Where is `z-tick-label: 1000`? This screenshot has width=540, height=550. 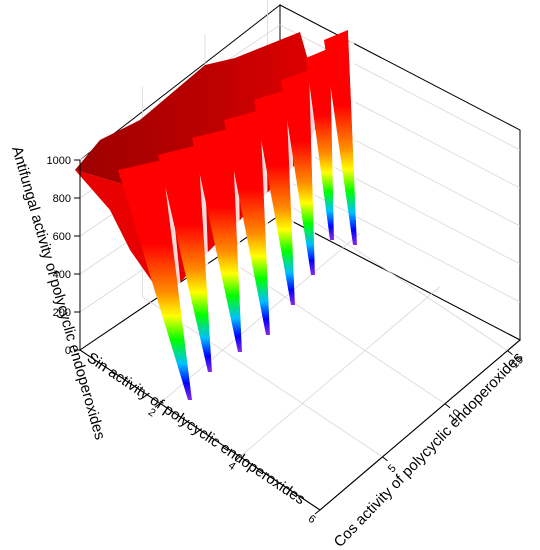
z-tick-label: 1000 is located at coordinates (59, 161).